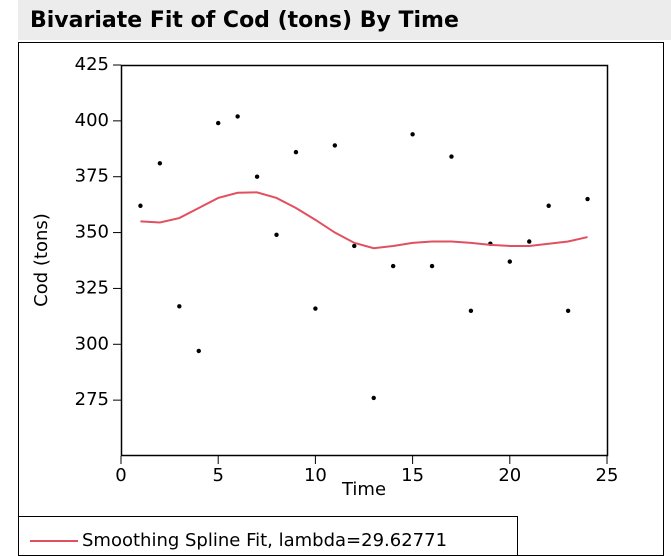 This screenshot has width=671, height=556. I want to click on x-axis-label: Time, so click(363, 489).